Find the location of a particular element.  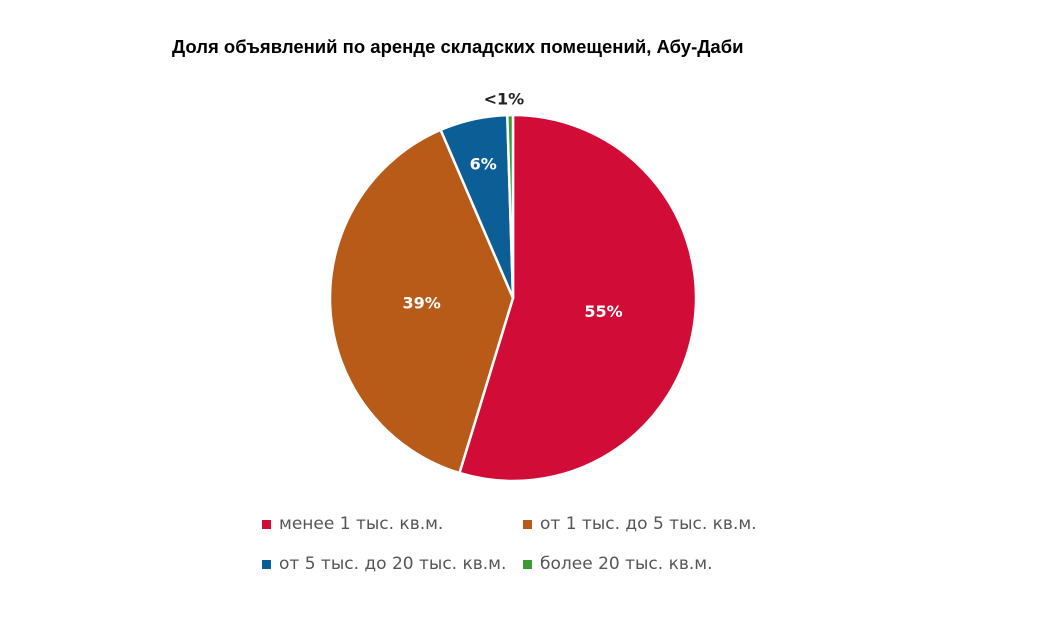

slice-label-gt-20k: <1% is located at coordinates (504, 99).